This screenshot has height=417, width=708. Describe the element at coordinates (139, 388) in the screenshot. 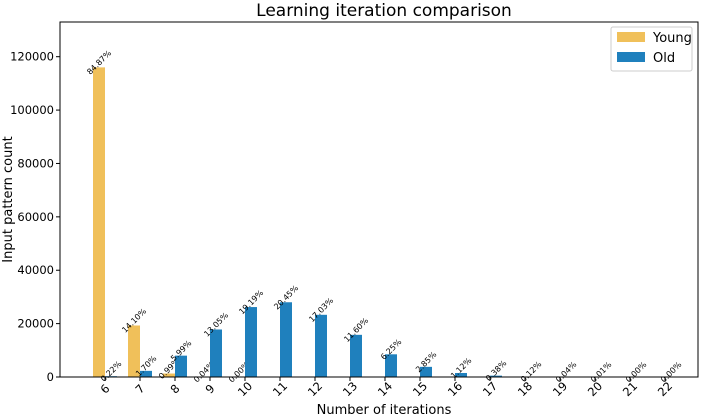

I see `x-tick-label: 7` at that location.